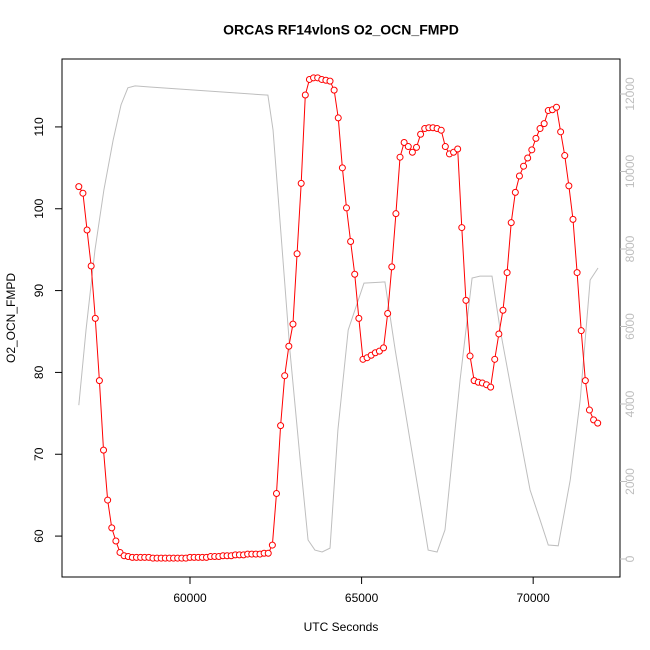  I want to click on y-tick-label: 100, so click(39, 208).